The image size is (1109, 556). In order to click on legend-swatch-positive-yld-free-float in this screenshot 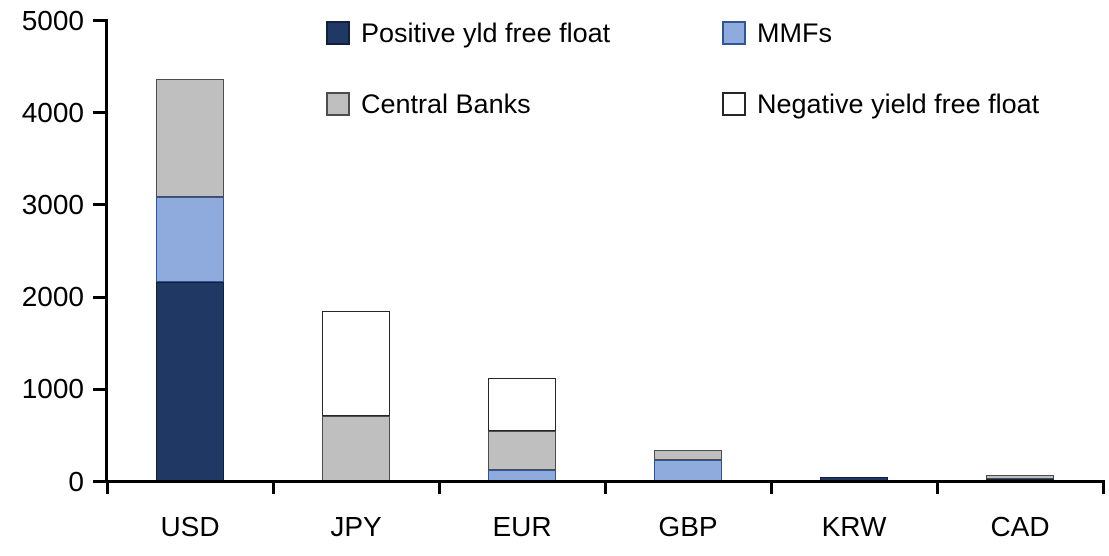, I will do `click(338, 33)`.